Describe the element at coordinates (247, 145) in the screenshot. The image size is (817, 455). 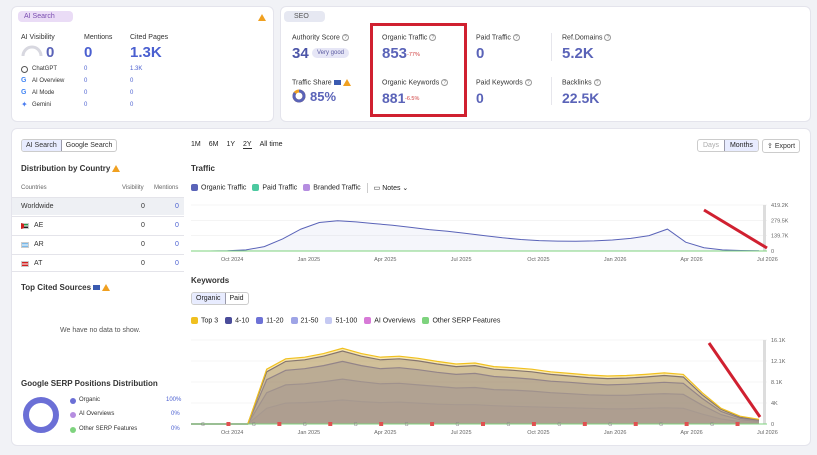
I see `range-2y: 2Y` at that location.